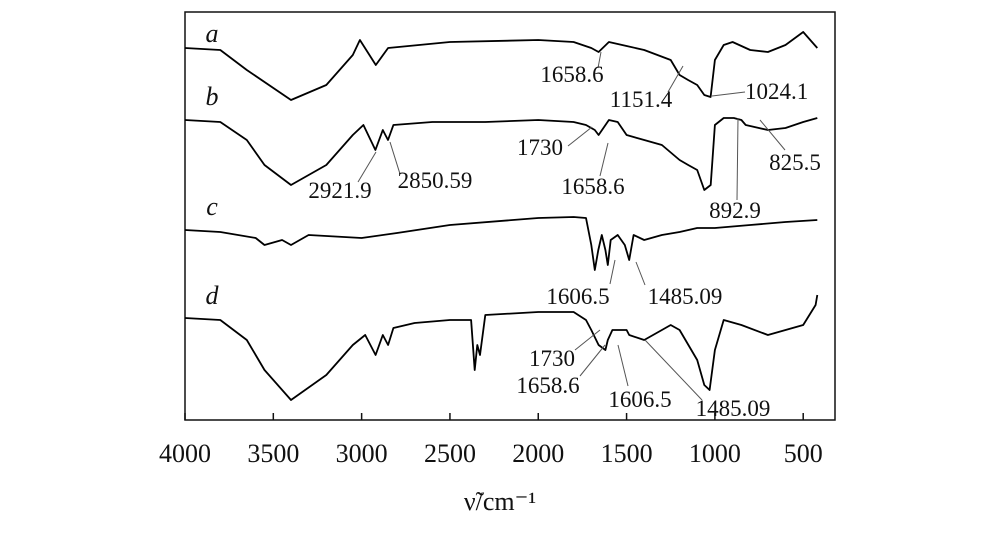 Image resolution: width=1000 pixels, height=553 pixels. What do you see at coordinates (776, 91) in the screenshot?
I see `annotation-label: 1024.1` at bounding box center [776, 91].